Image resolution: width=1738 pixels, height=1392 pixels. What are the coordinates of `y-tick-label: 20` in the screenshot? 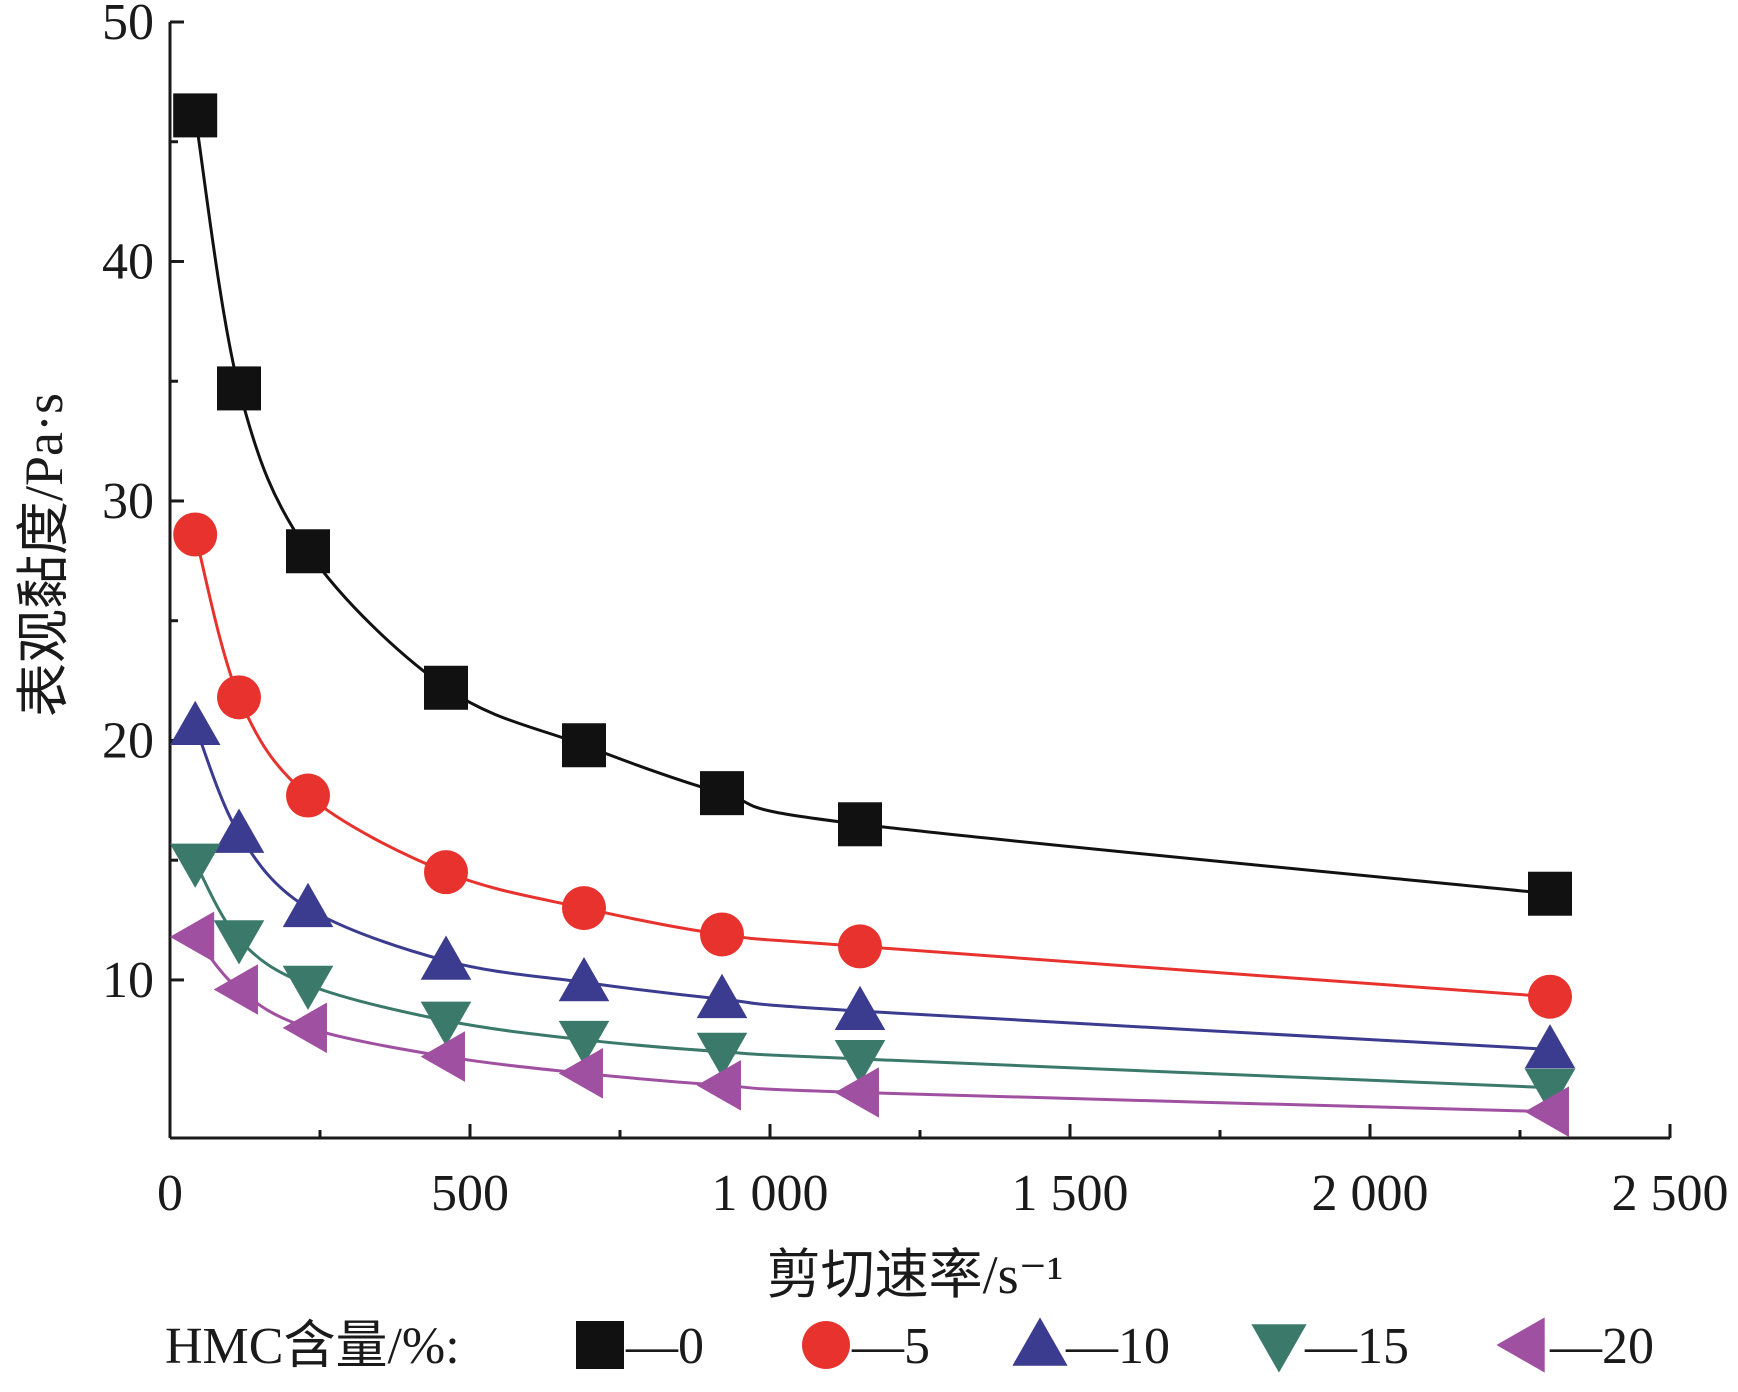 It's located at (128, 740).